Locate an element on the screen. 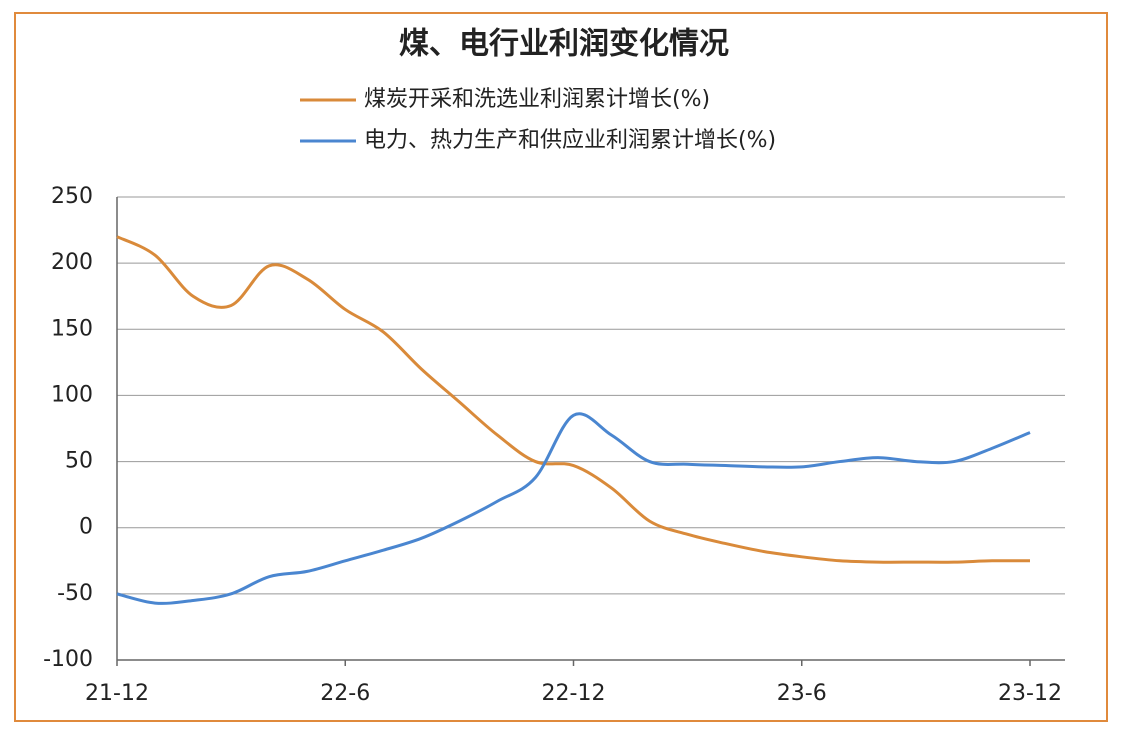 This screenshot has width=1128, height=742. chart-title: 煤、电行业利润变化情况 is located at coordinates (564, 44).